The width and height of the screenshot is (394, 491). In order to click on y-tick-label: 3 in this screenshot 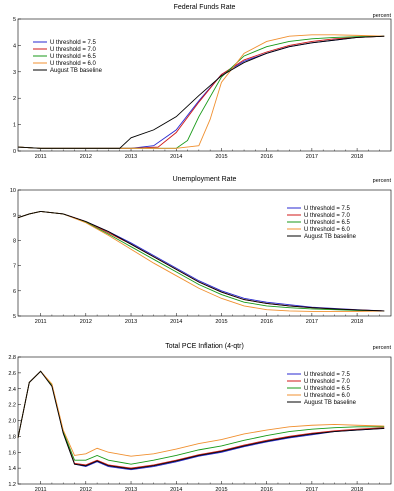, I will do `click(14, 73)`.